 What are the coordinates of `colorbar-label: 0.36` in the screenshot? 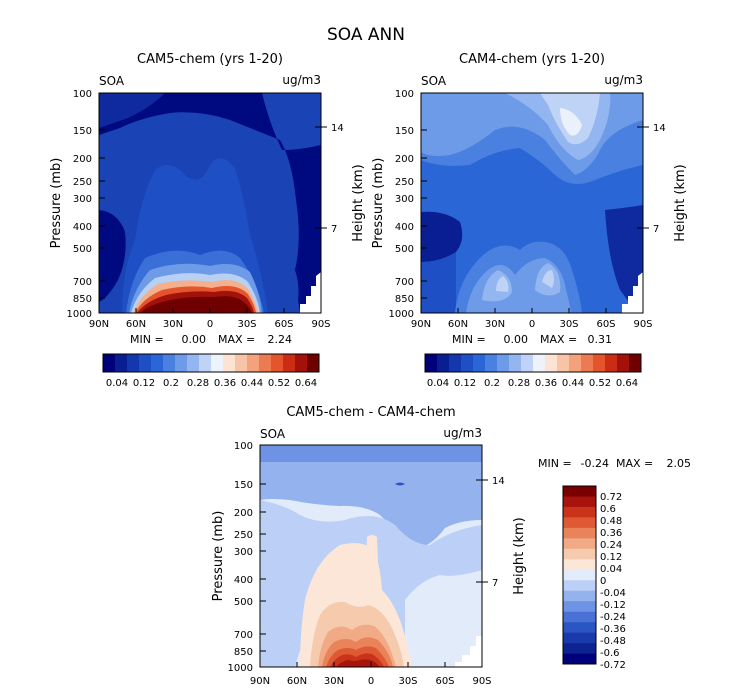 It's located at (611, 533).